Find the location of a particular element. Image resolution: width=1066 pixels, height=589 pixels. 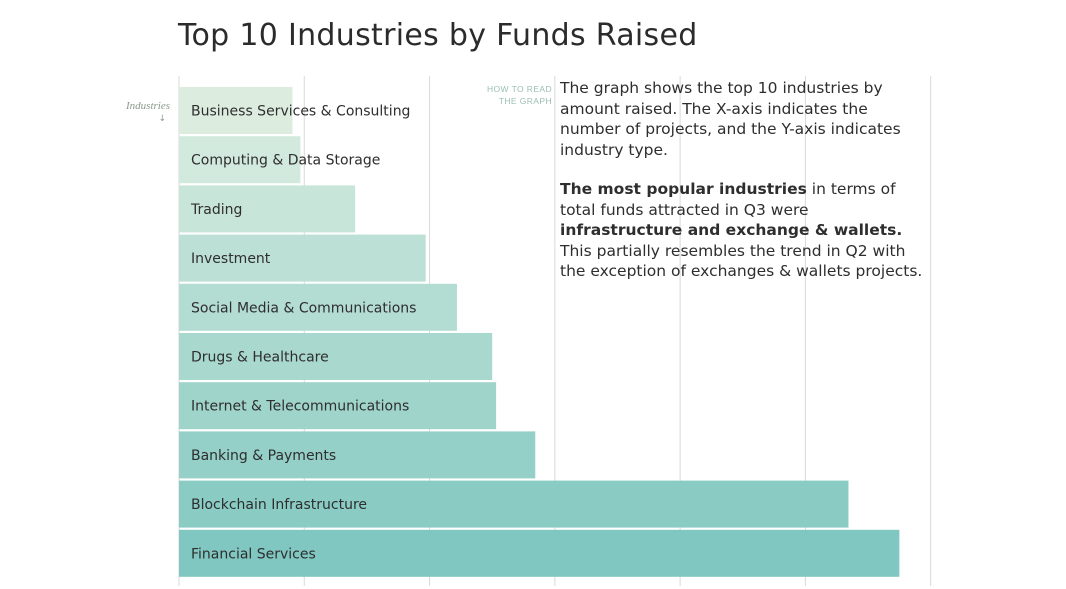

bar-label-2: Trading is located at coordinates (216, 210).